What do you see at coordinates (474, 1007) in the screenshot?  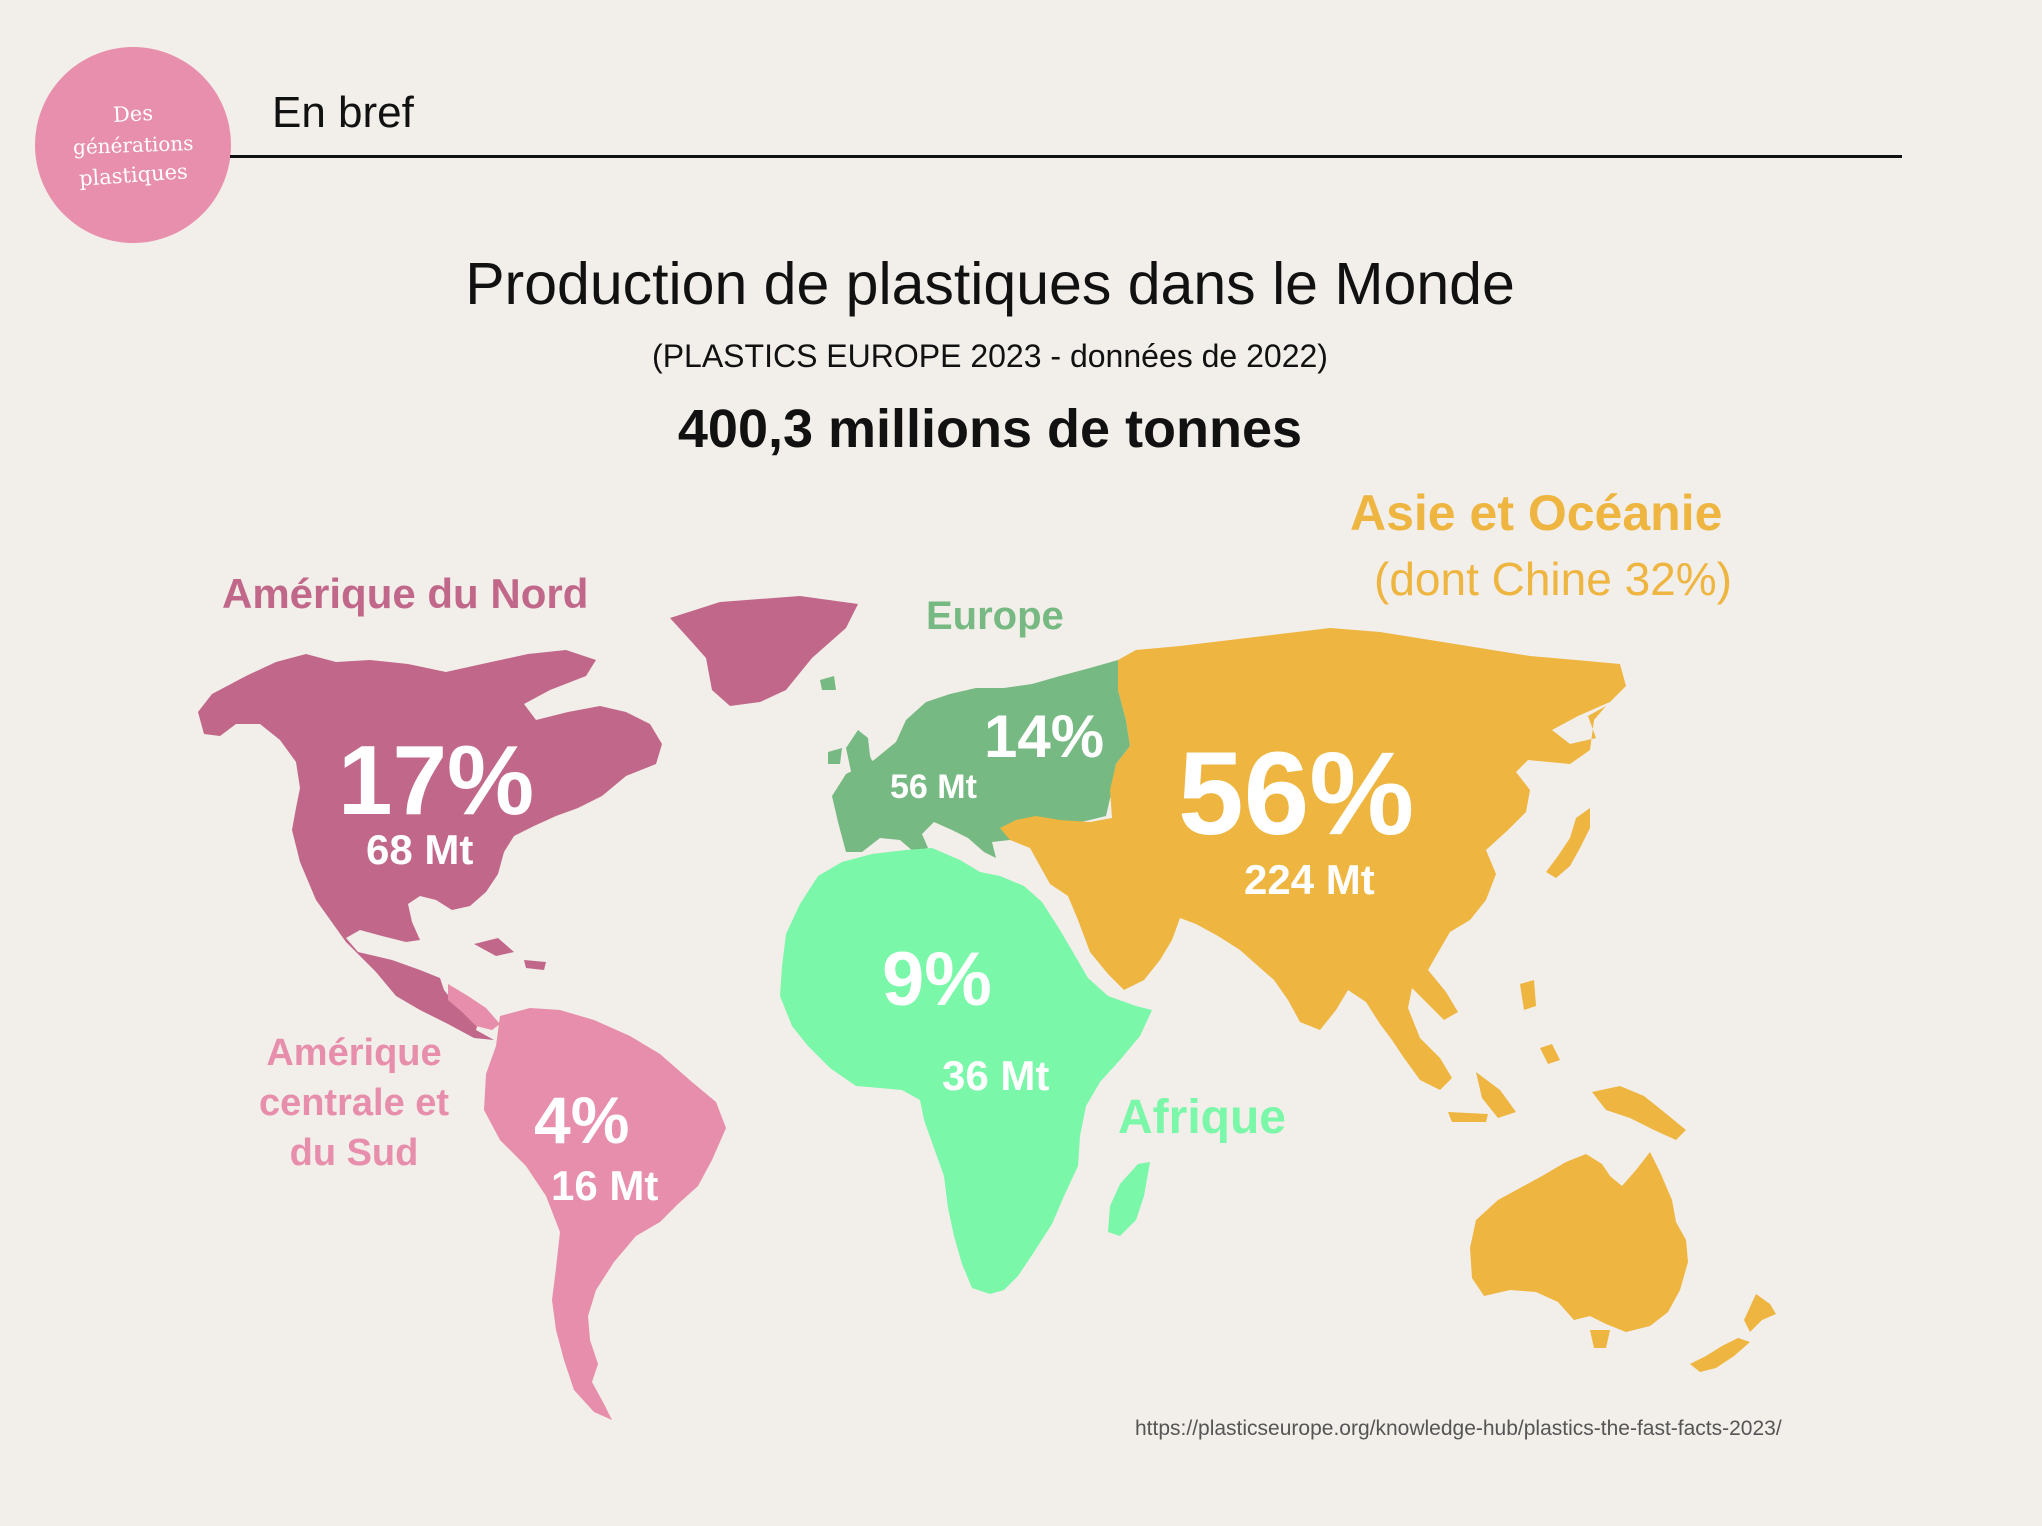 I see `central-america-shape` at bounding box center [474, 1007].